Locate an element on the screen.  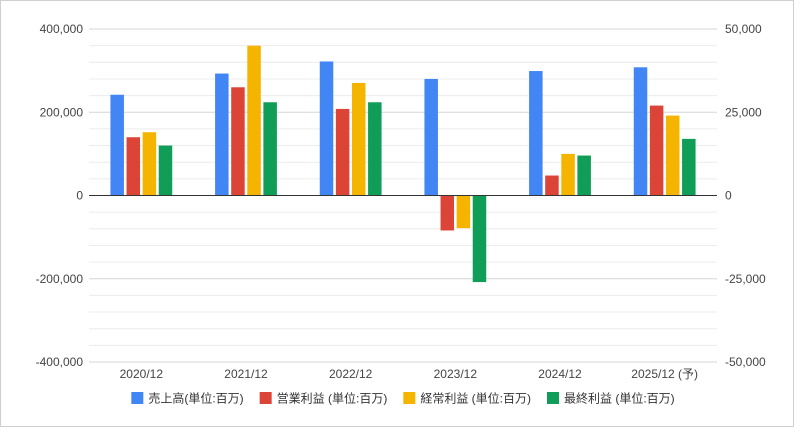
legend-label: 経常利益 (単位:百万) is located at coordinates (475, 398).